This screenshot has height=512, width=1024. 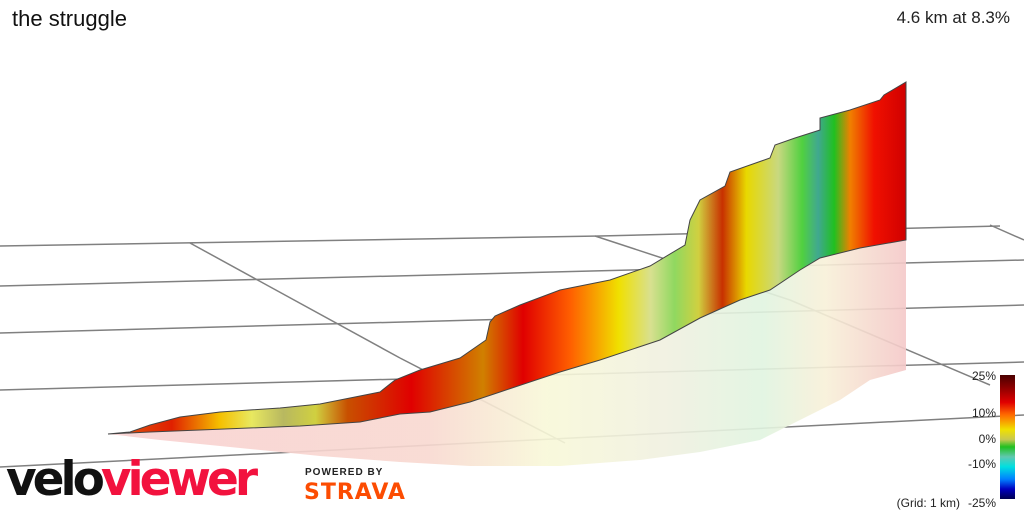 What do you see at coordinates (1007, 437) in the screenshot?
I see `gradient-color-scale` at bounding box center [1007, 437].